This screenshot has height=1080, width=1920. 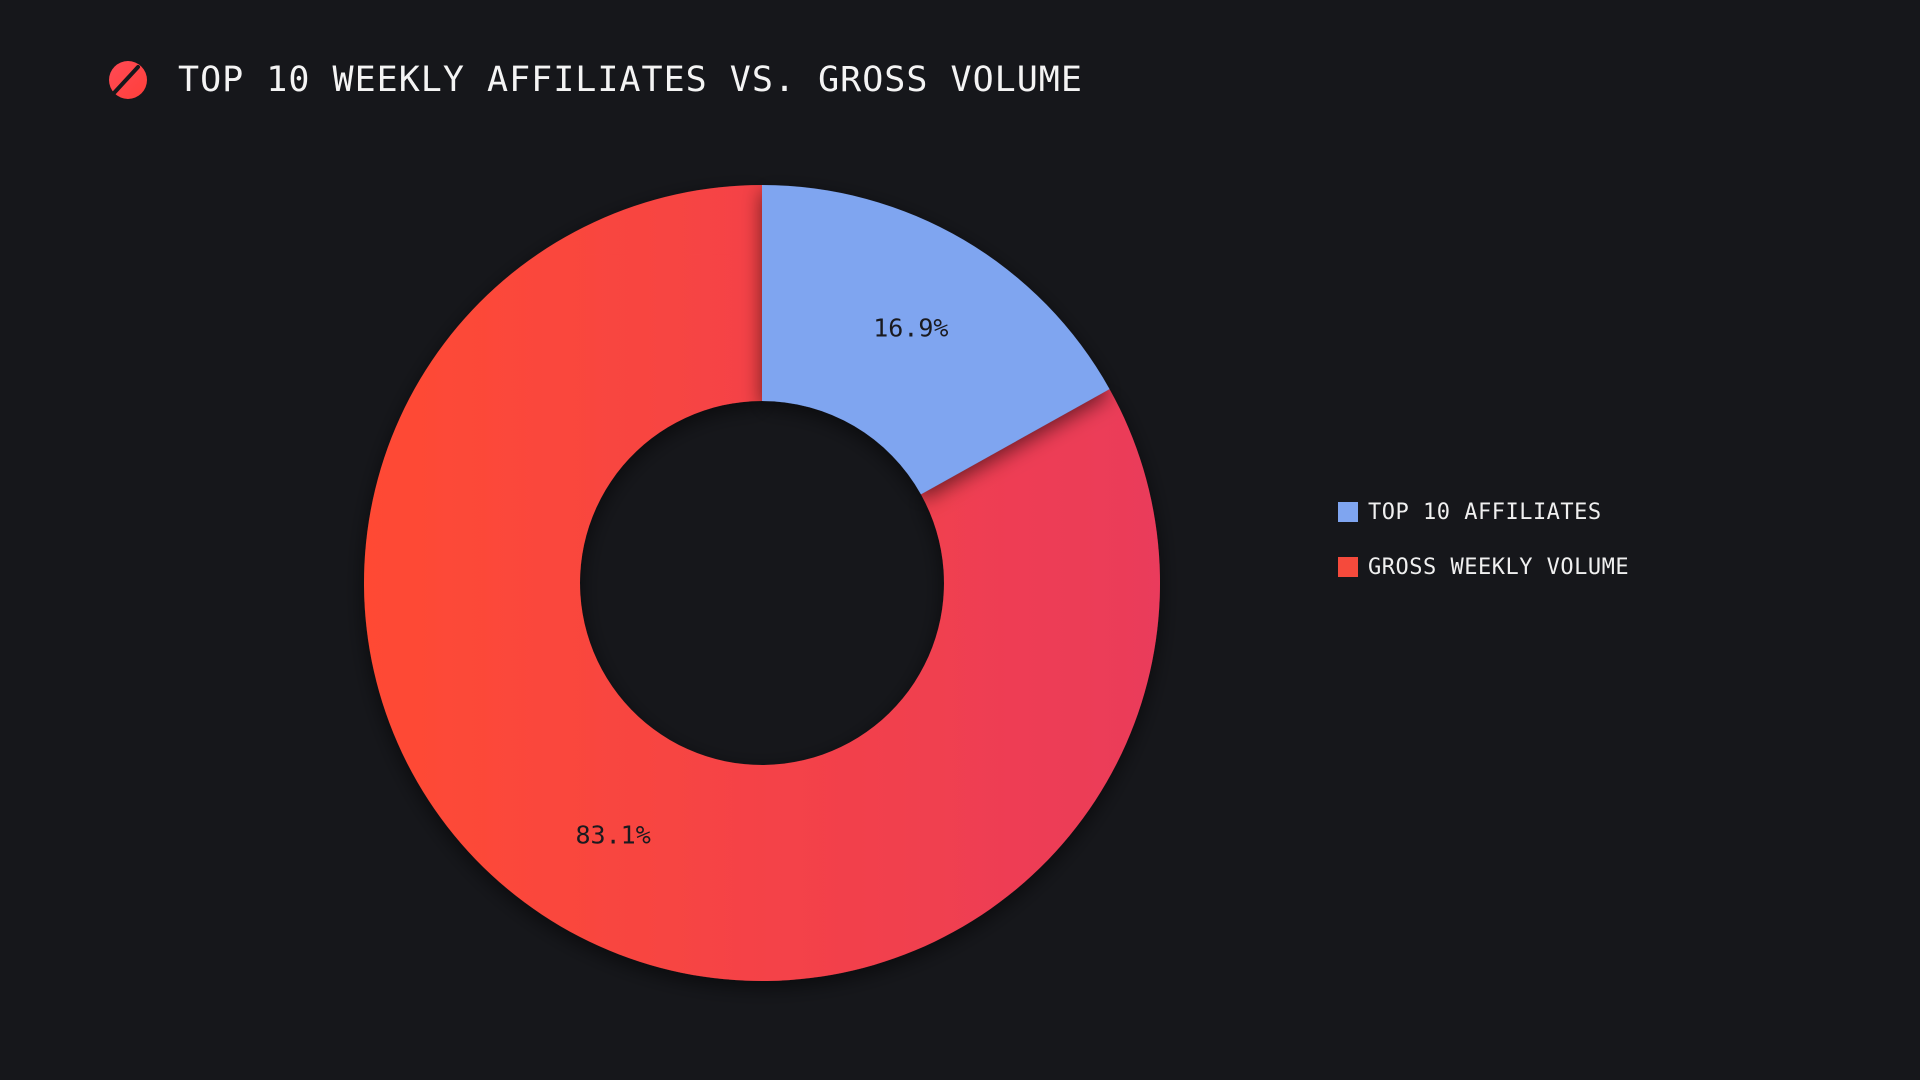 What do you see at coordinates (1348, 567) in the screenshot?
I see `legend-swatch-gross-volume` at bounding box center [1348, 567].